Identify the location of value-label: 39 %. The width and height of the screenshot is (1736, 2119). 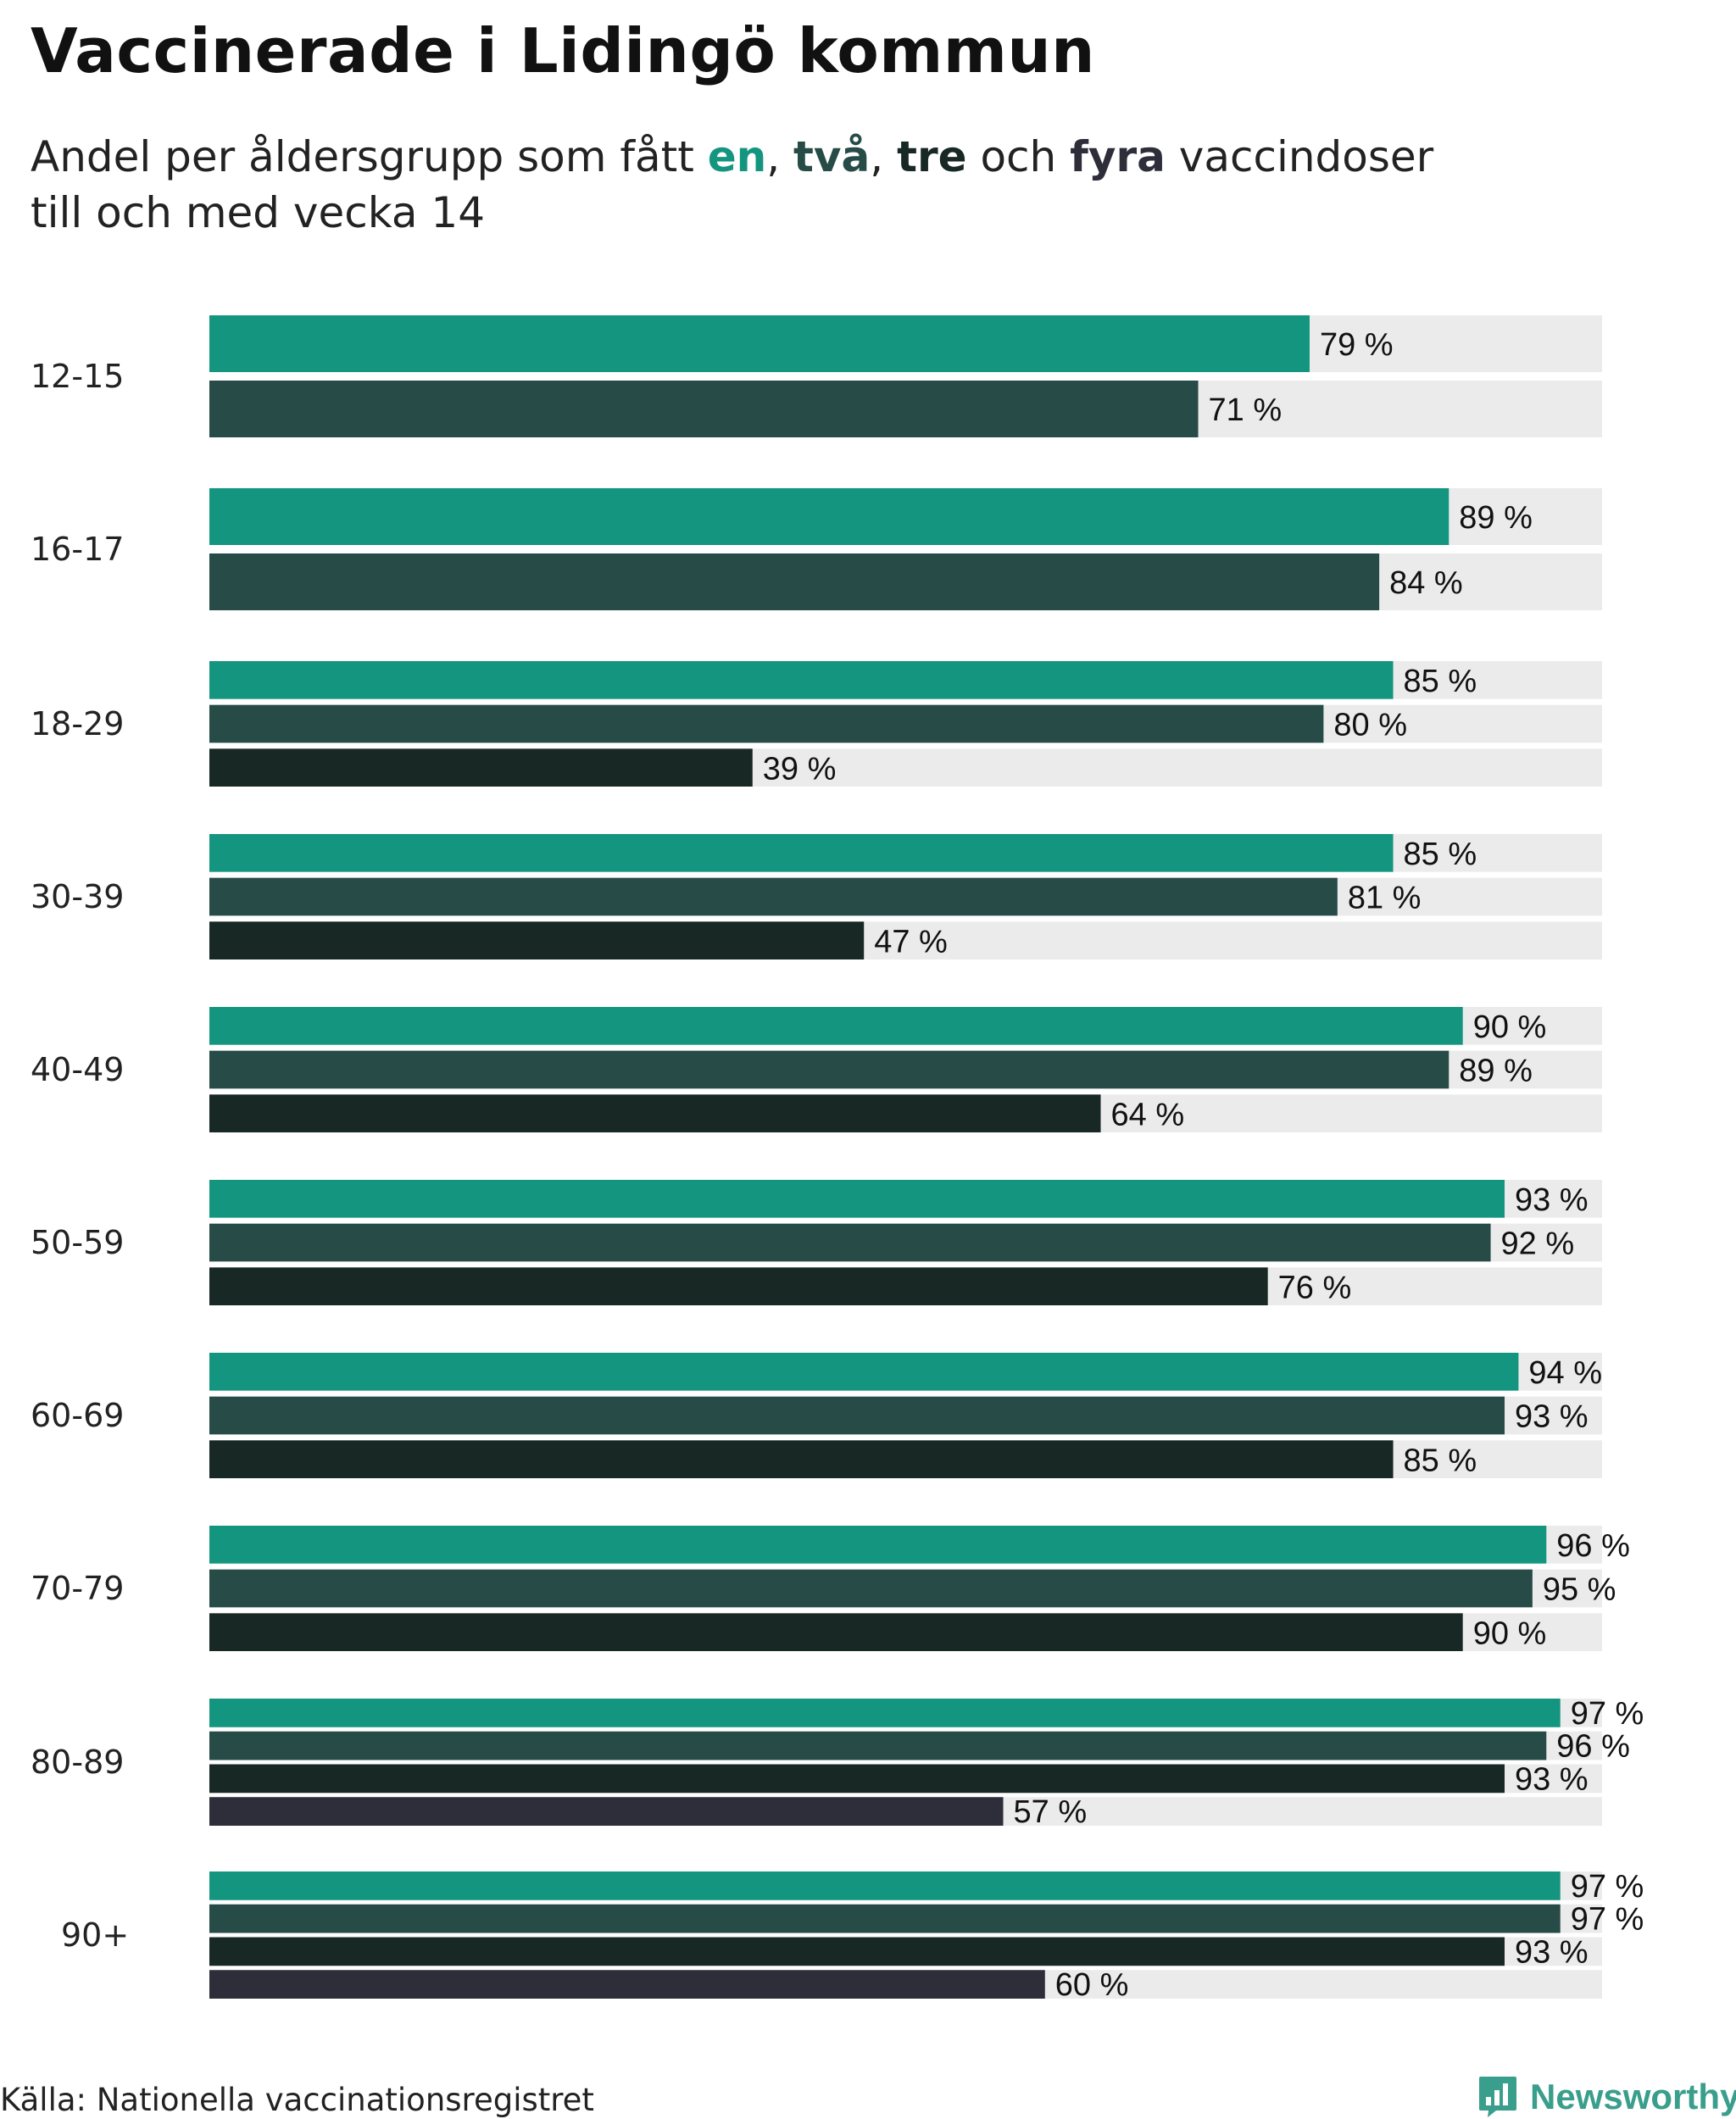
(800, 769).